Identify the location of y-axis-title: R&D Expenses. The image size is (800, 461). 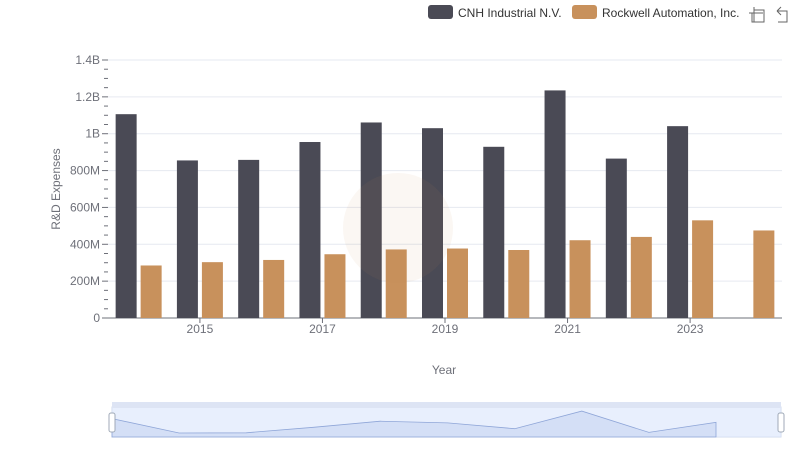
(56, 188).